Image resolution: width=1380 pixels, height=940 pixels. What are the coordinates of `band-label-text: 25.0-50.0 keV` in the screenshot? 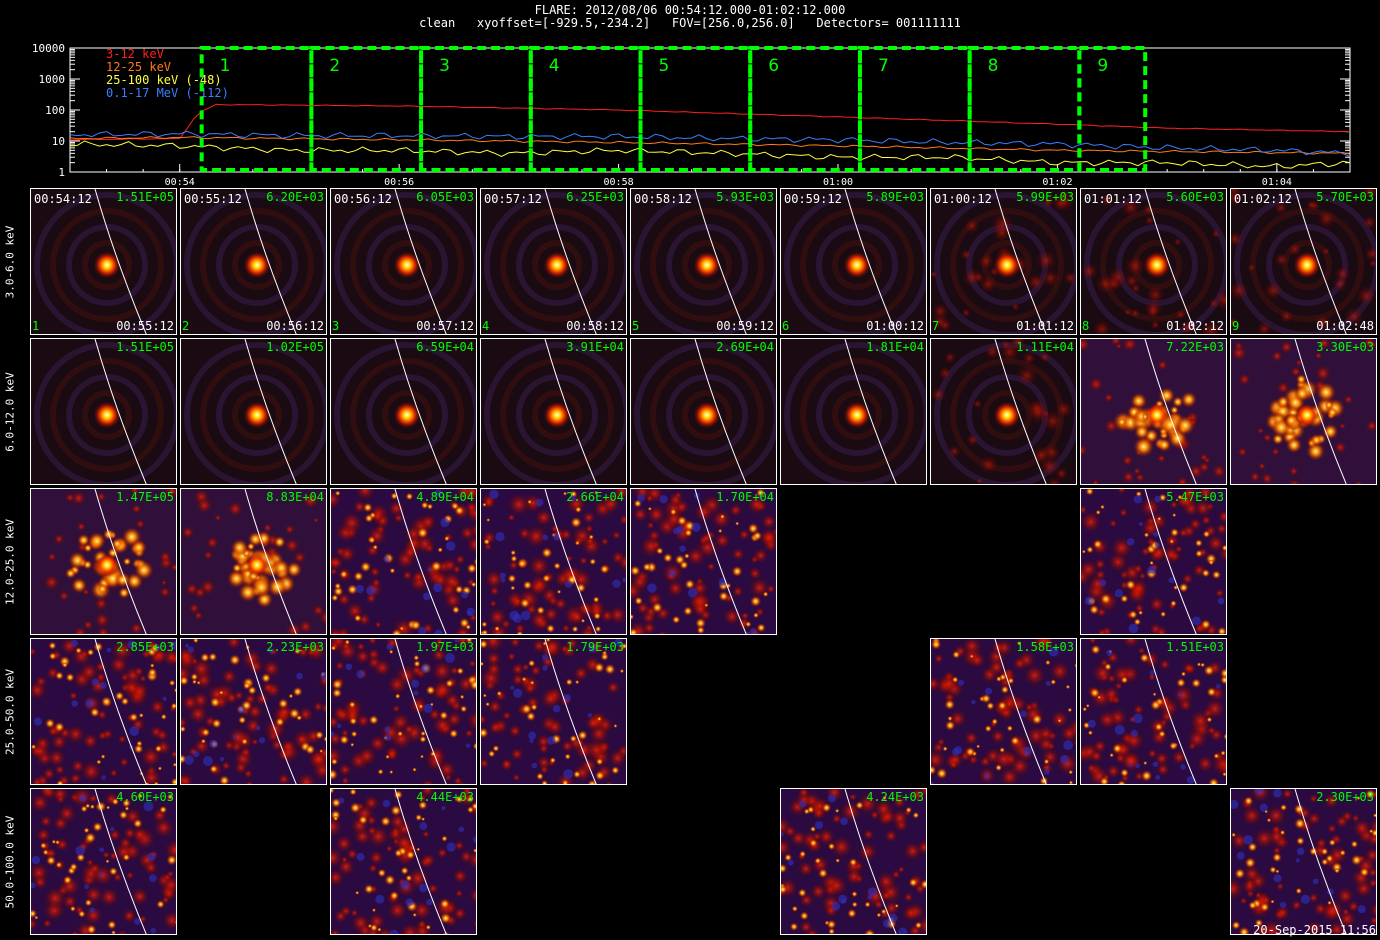 It's located at (10, 711).